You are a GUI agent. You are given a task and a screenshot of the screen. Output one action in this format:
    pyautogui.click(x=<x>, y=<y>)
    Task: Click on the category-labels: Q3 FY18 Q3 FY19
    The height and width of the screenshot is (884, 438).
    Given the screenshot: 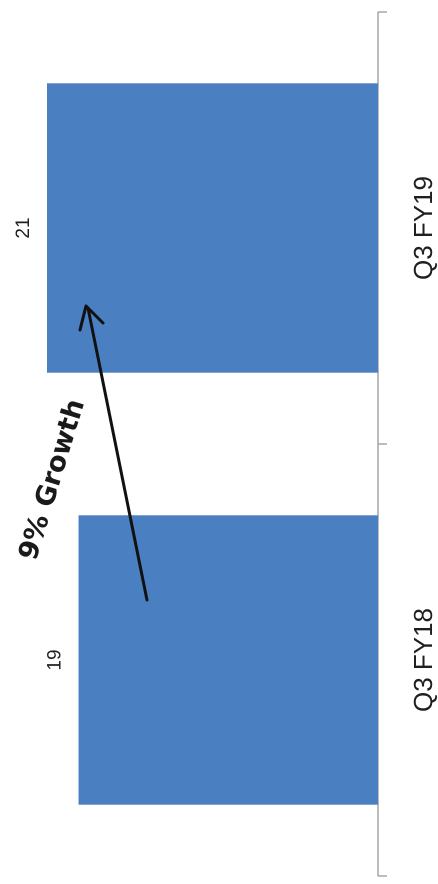 What is the action you would take?
    pyautogui.click(x=423, y=444)
    